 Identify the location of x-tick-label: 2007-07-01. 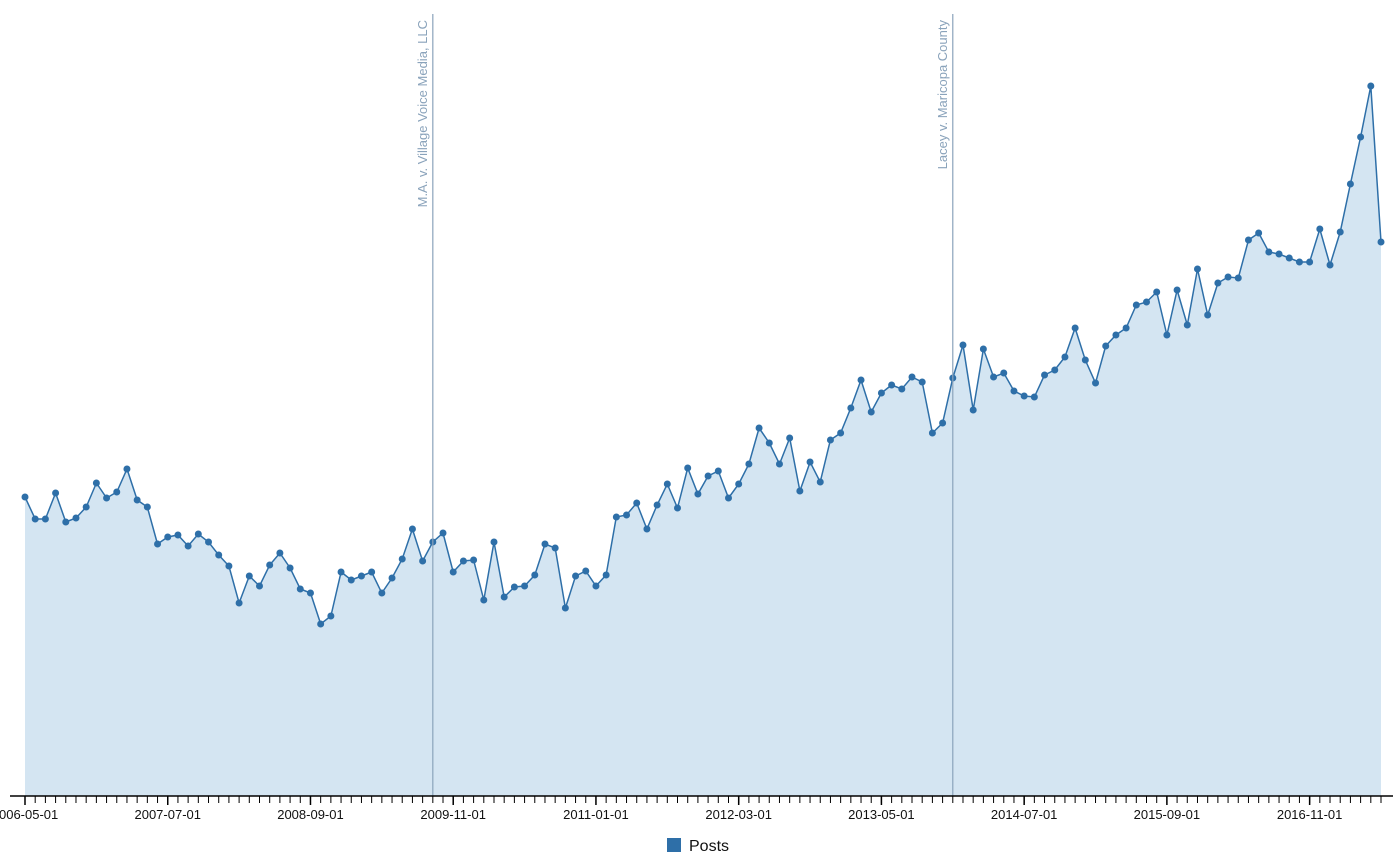
(167, 814).